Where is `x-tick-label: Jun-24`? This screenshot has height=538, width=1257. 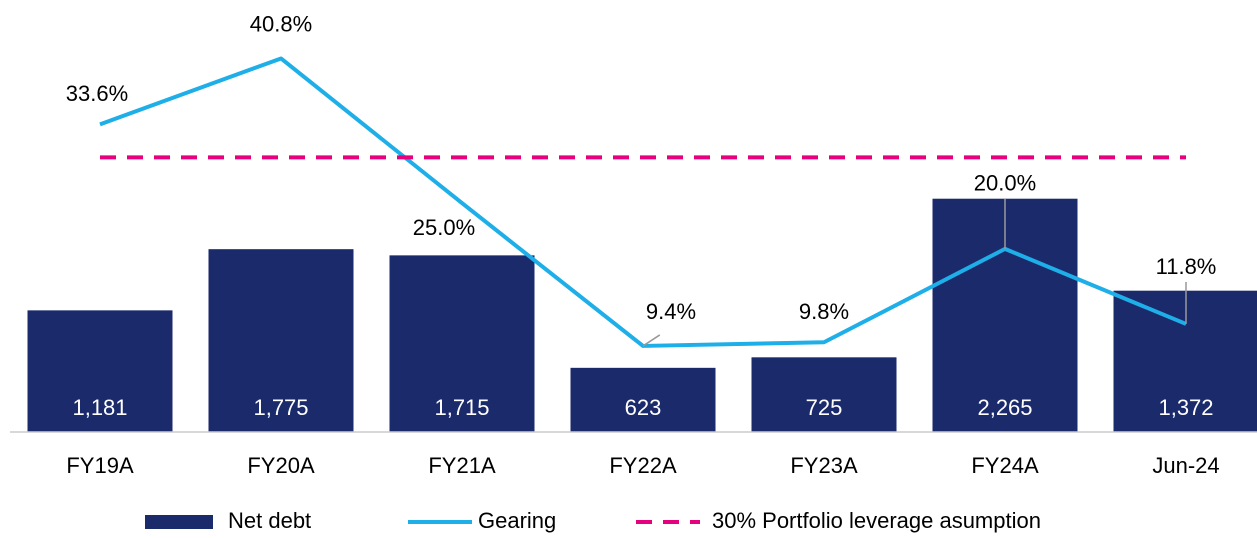
x-tick-label: Jun-24 is located at coordinates (1185, 465).